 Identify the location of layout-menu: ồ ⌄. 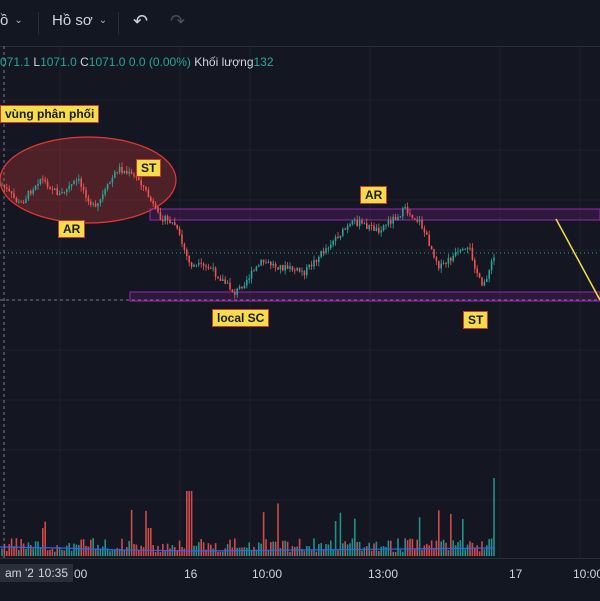
(11, 20).